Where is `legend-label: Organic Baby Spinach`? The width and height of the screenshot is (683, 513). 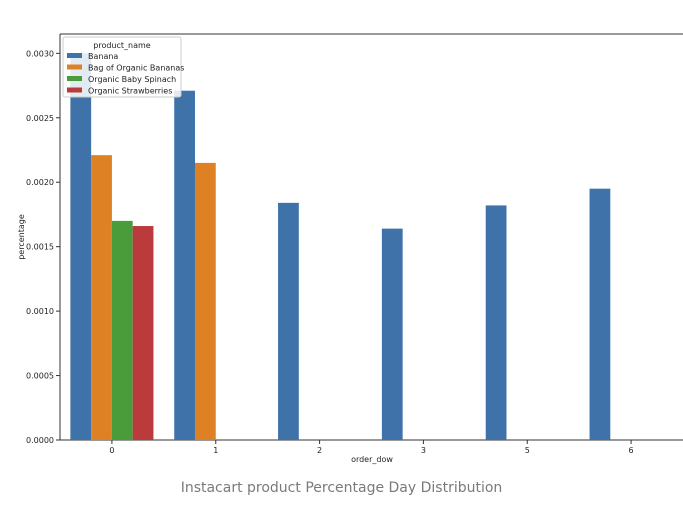
legend-label: Organic Baby Spinach is located at coordinates (132, 79).